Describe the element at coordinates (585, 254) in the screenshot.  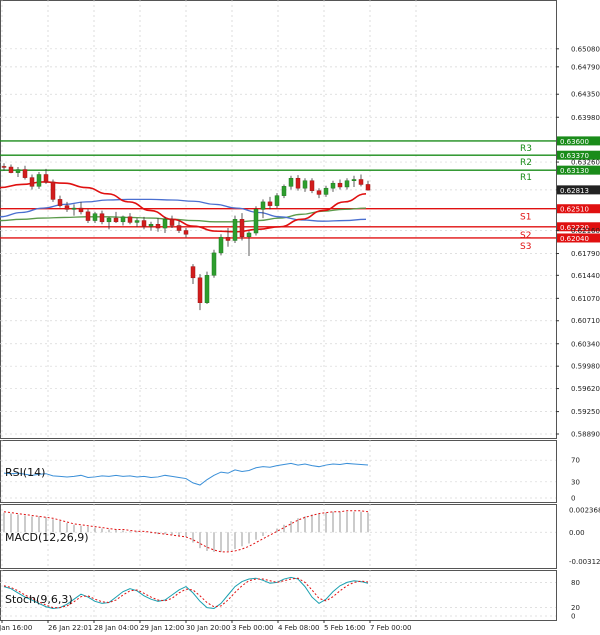
I see `y-tick-label: 0.61790` at that location.